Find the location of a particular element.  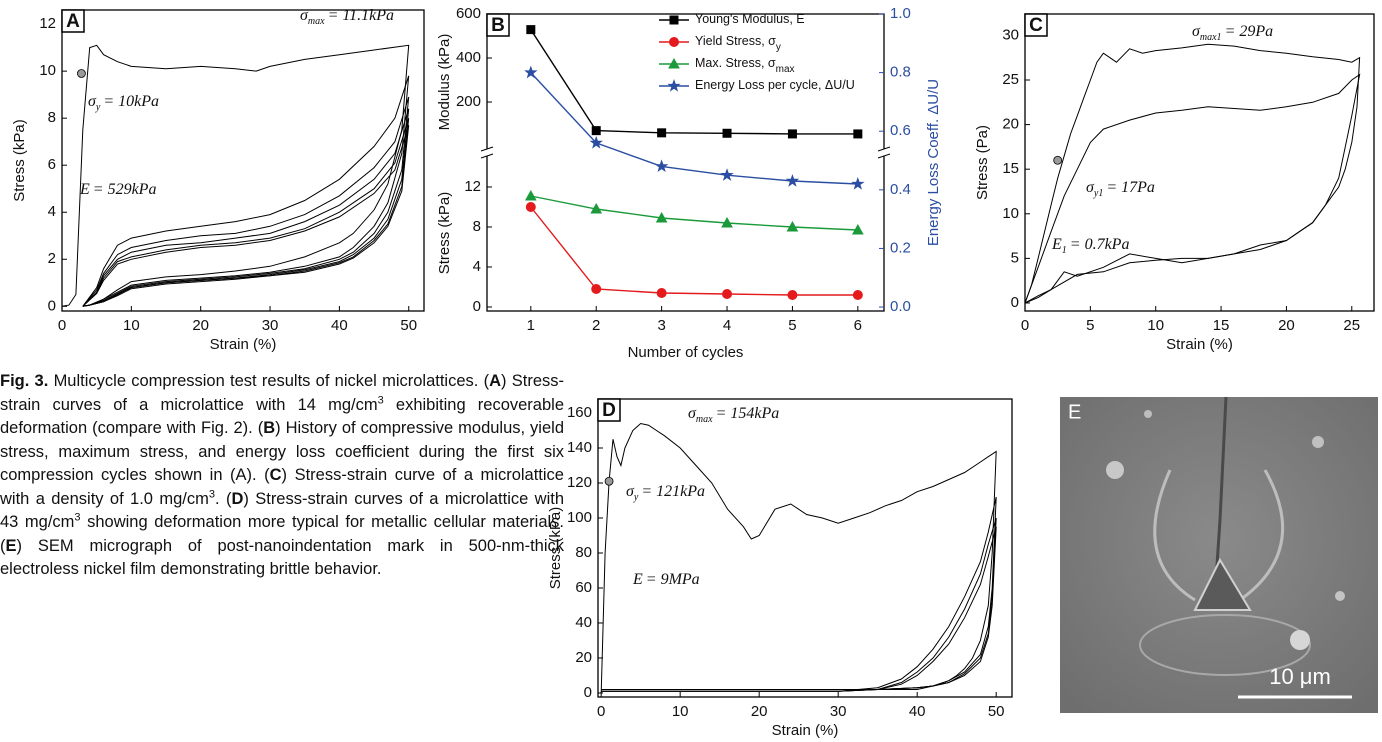

sem-image: E 10 μm is located at coordinates (1219, 554).